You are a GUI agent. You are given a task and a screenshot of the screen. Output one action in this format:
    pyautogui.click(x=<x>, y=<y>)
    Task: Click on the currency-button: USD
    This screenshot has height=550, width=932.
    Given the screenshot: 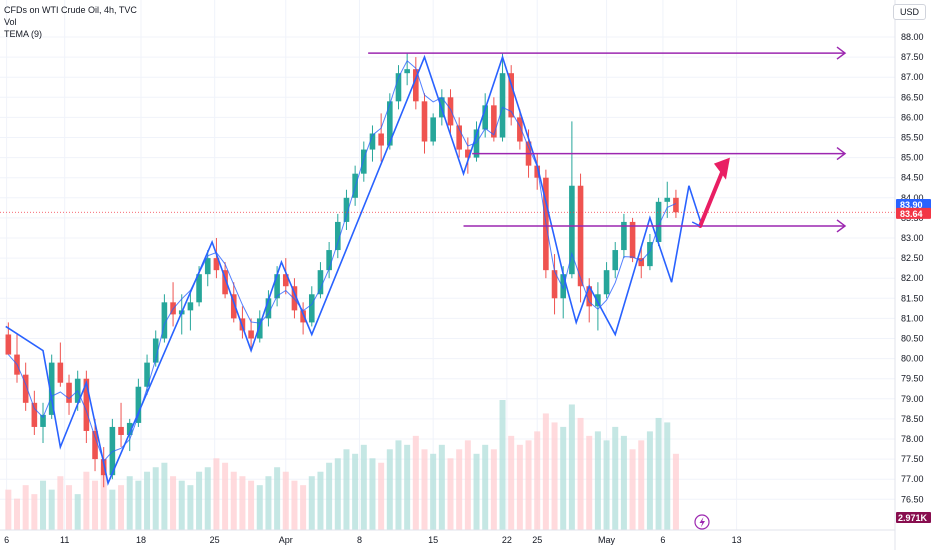 What is the action you would take?
    pyautogui.click(x=909, y=12)
    